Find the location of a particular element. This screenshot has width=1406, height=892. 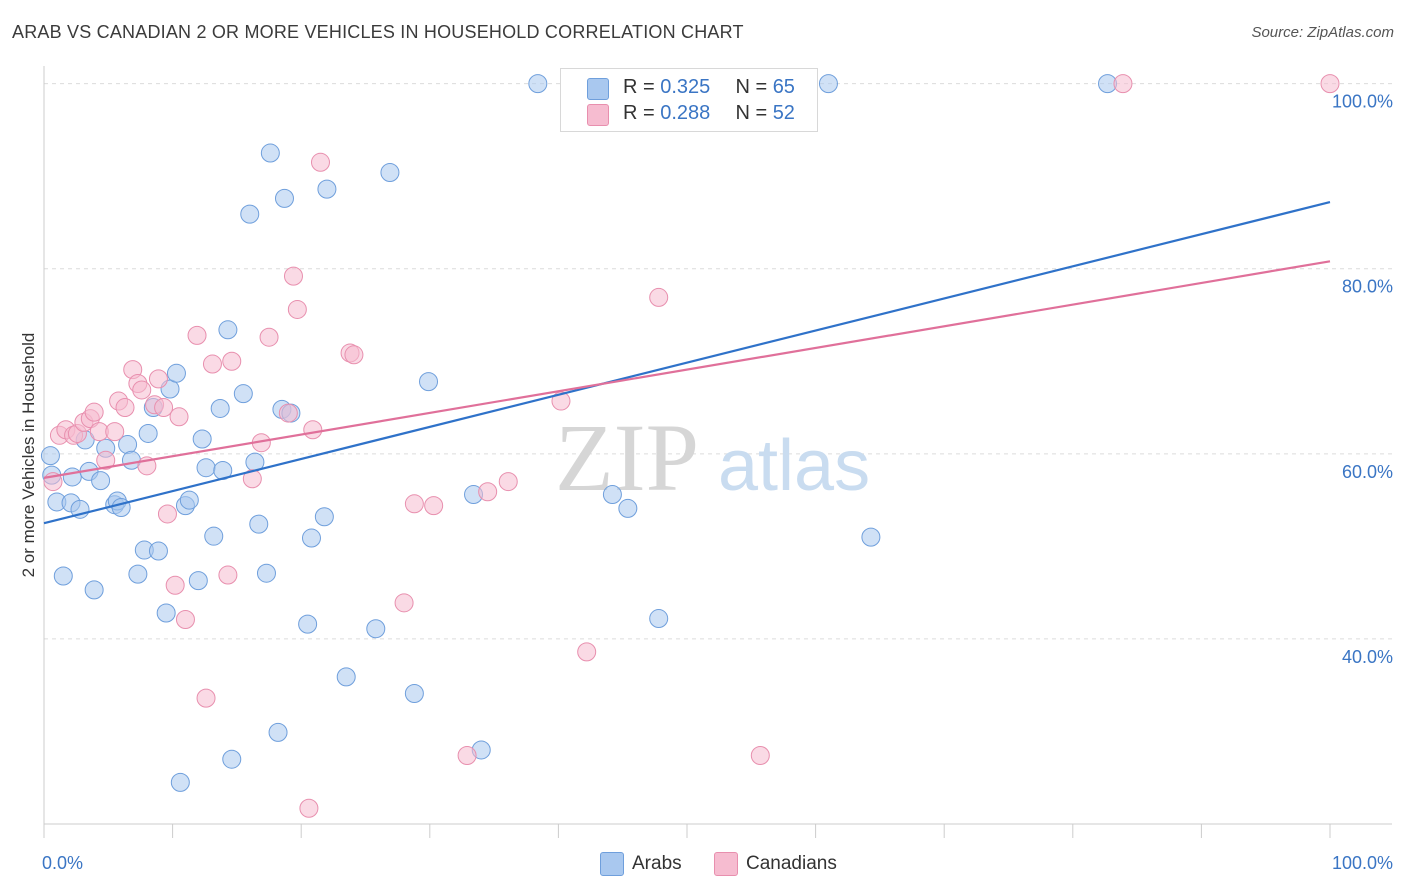

arabs-n-label: N = is located at coordinates (751, 87).